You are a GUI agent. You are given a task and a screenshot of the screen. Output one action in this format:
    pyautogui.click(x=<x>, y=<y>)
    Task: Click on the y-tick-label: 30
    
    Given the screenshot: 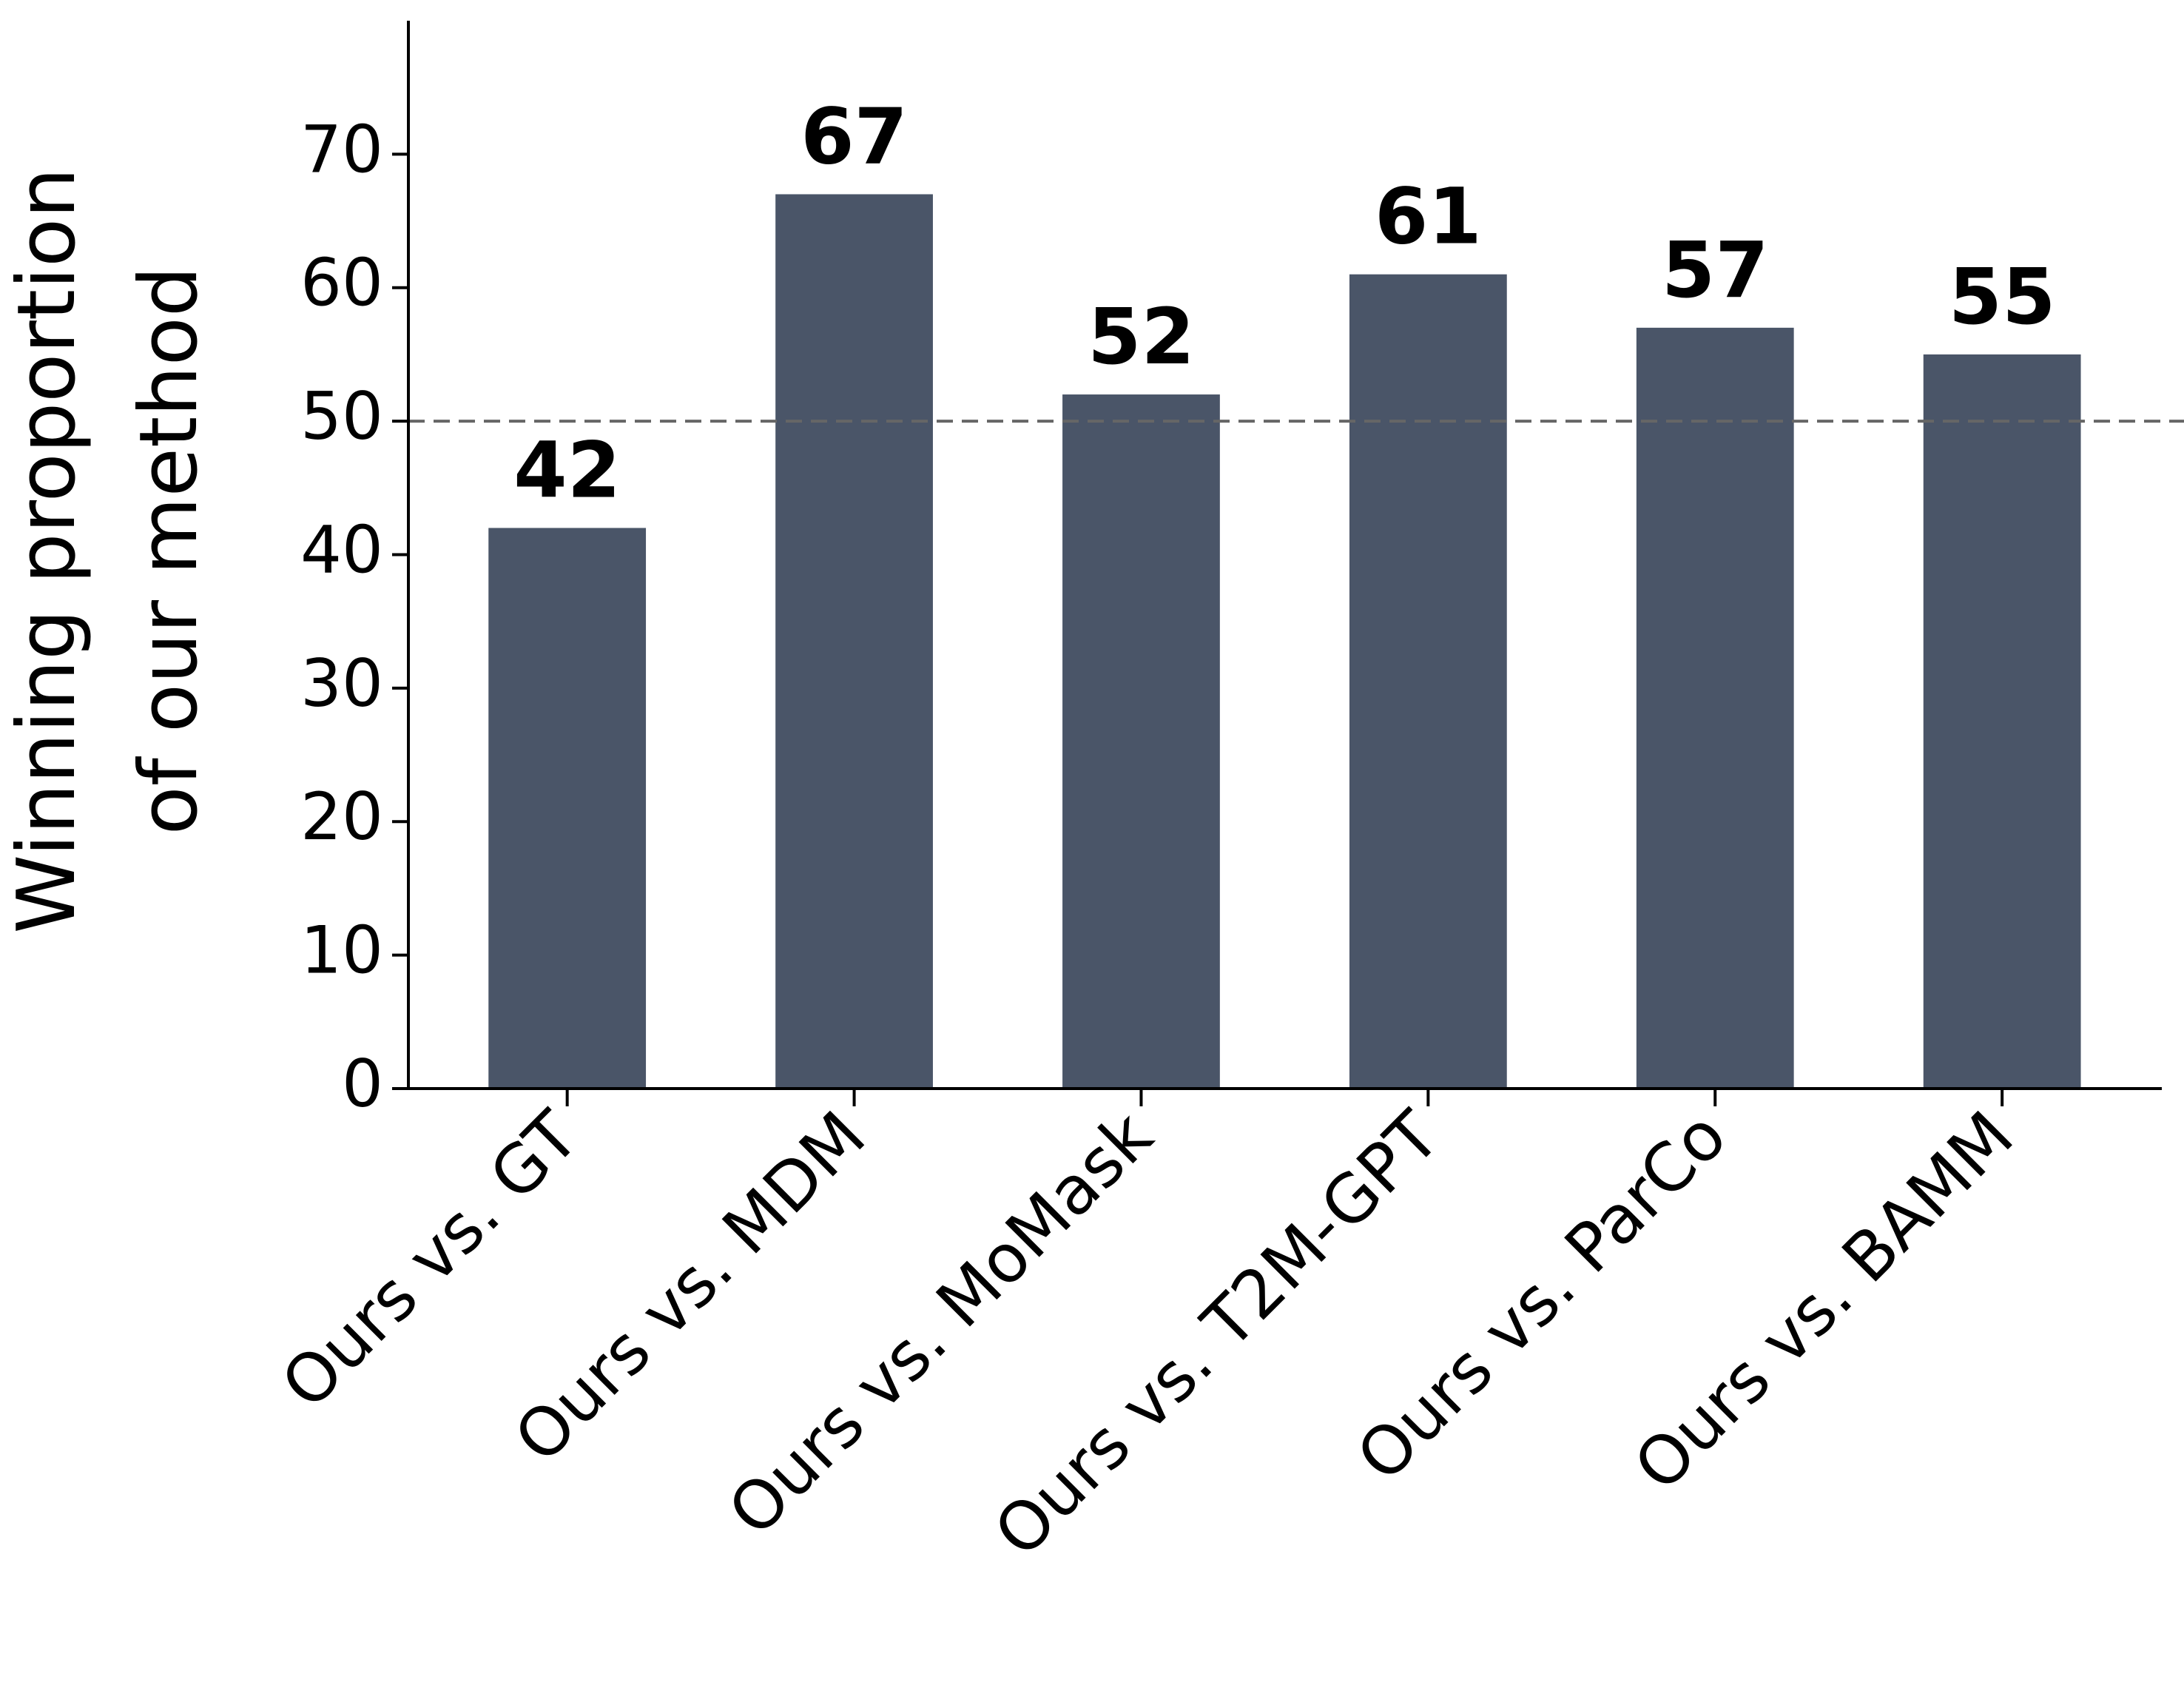 What is the action you would take?
    pyautogui.click(x=342, y=683)
    